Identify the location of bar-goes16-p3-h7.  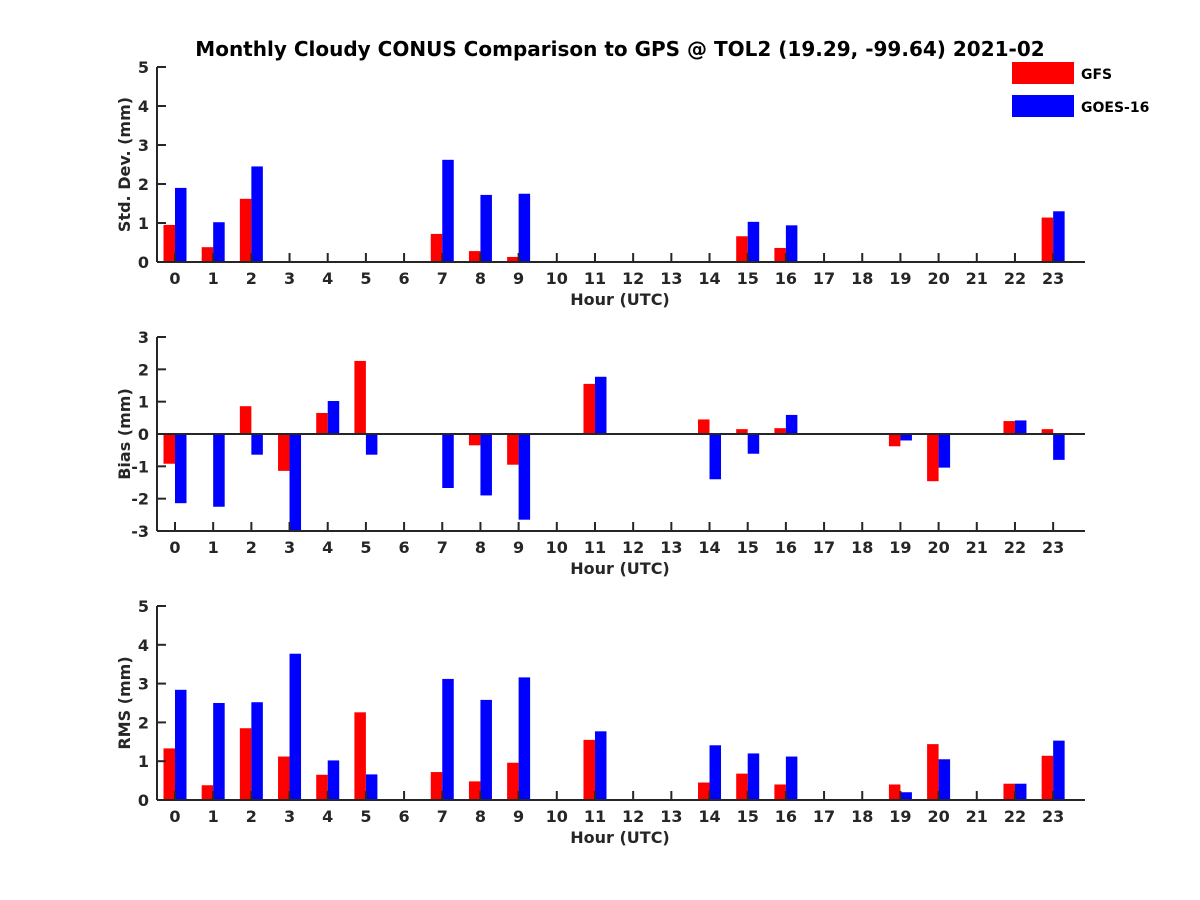
(448, 739).